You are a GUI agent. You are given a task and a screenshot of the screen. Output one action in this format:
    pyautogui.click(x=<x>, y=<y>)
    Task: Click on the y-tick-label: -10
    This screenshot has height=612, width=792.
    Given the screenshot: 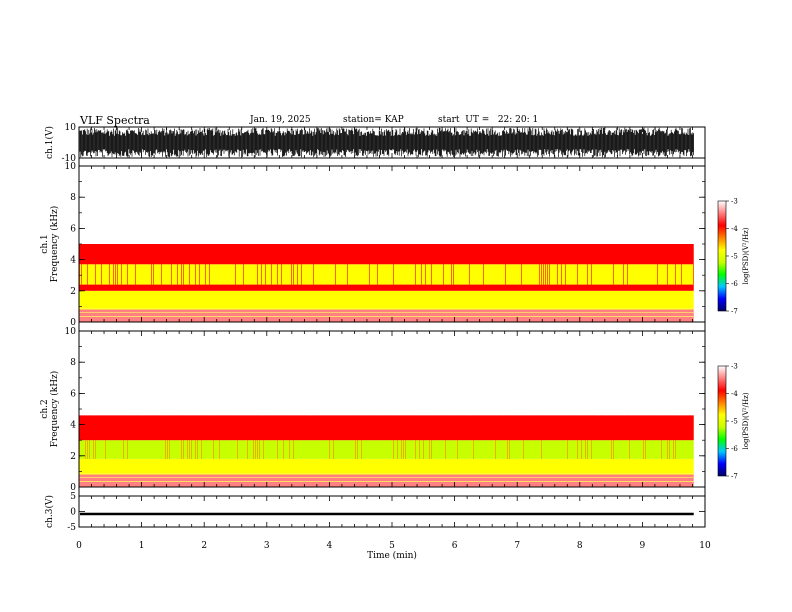 What is the action you would take?
    pyautogui.click(x=69, y=159)
    